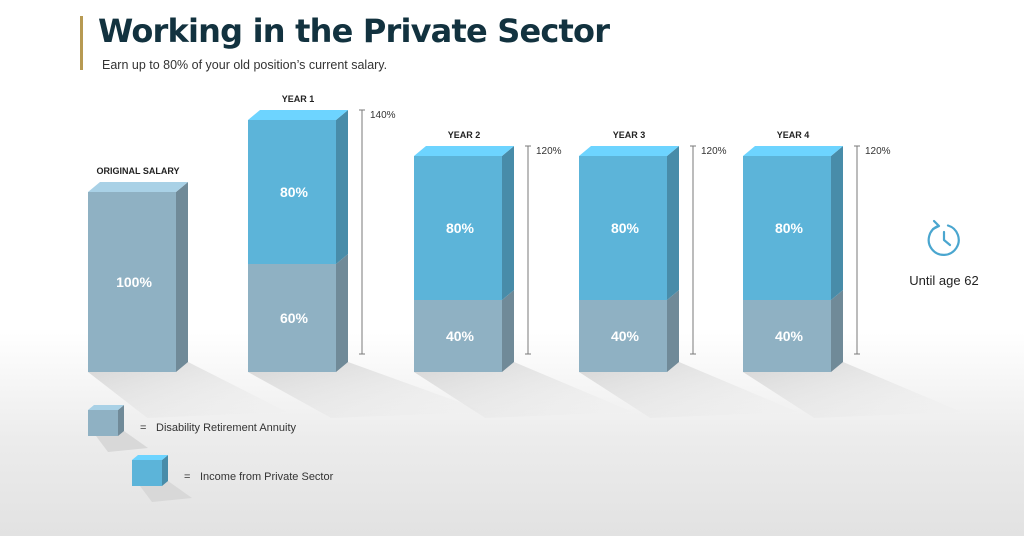 The width and height of the screenshot is (1024, 536). What do you see at coordinates (629, 135) in the screenshot?
I see `category-label: YEAR 3` at bounding box center [629, 135].